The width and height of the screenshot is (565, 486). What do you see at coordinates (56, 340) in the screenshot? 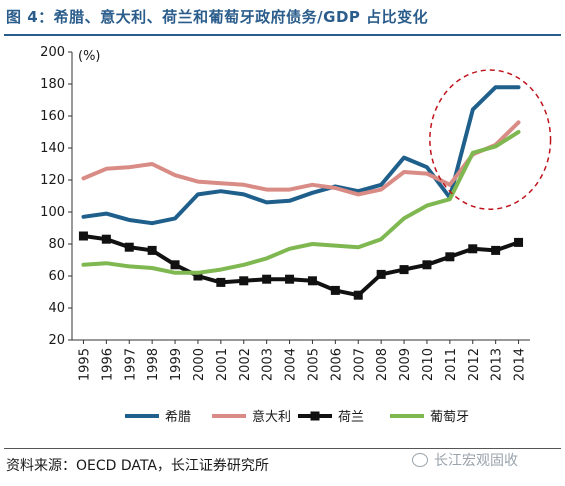
I see `y-tick-label: 20` at bounding box center [56, 340].